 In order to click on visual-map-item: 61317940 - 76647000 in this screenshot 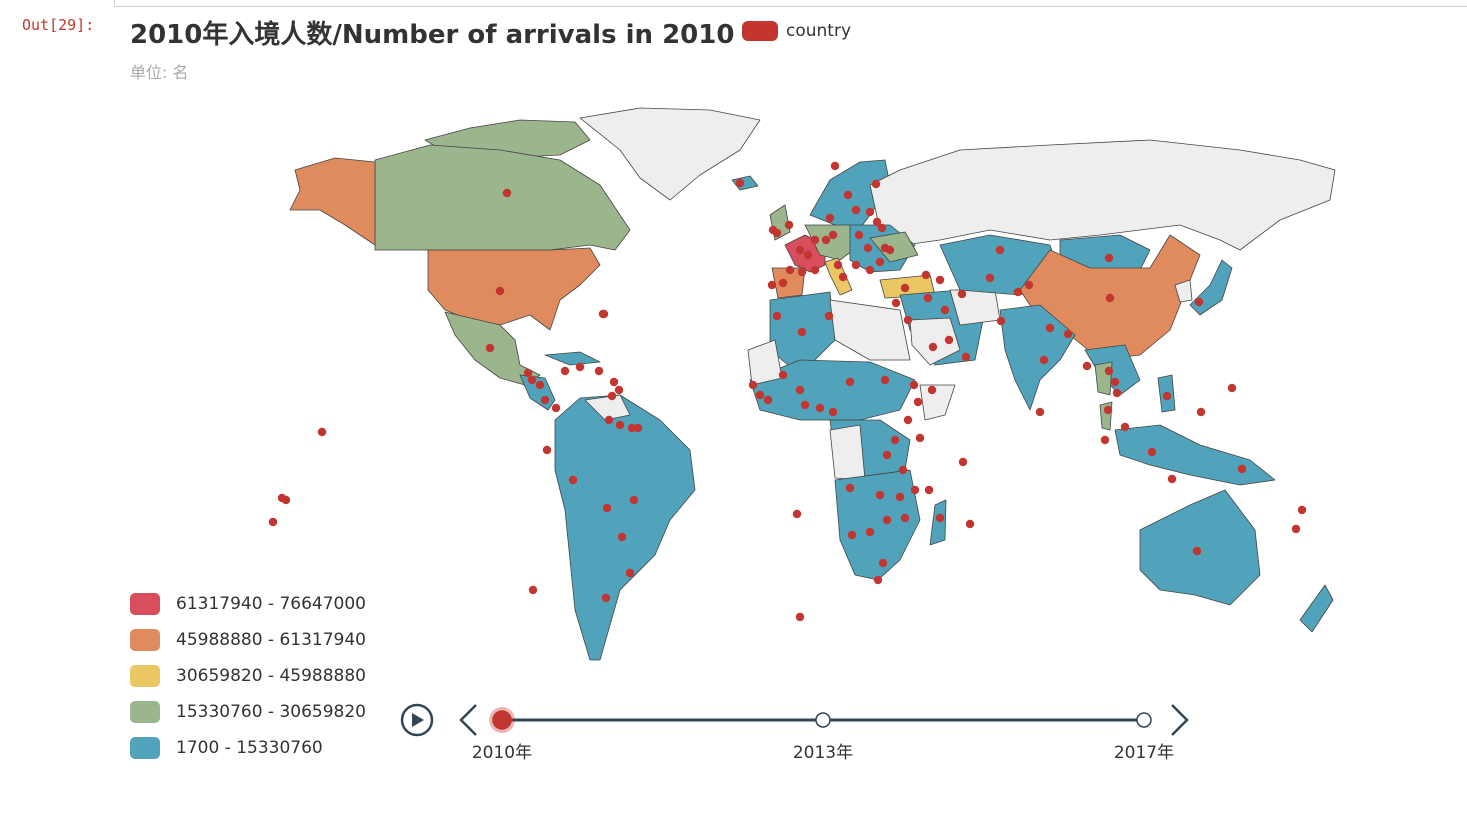, I will do `click(248, 604)`.